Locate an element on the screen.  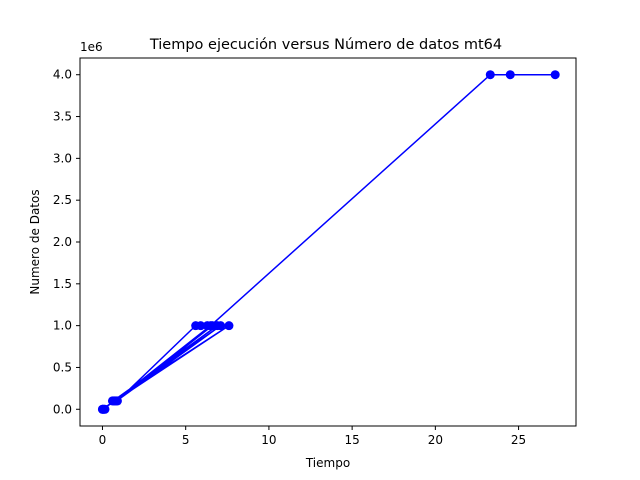
x-axis-title: Tiempo is located at coordinates (327, 463).